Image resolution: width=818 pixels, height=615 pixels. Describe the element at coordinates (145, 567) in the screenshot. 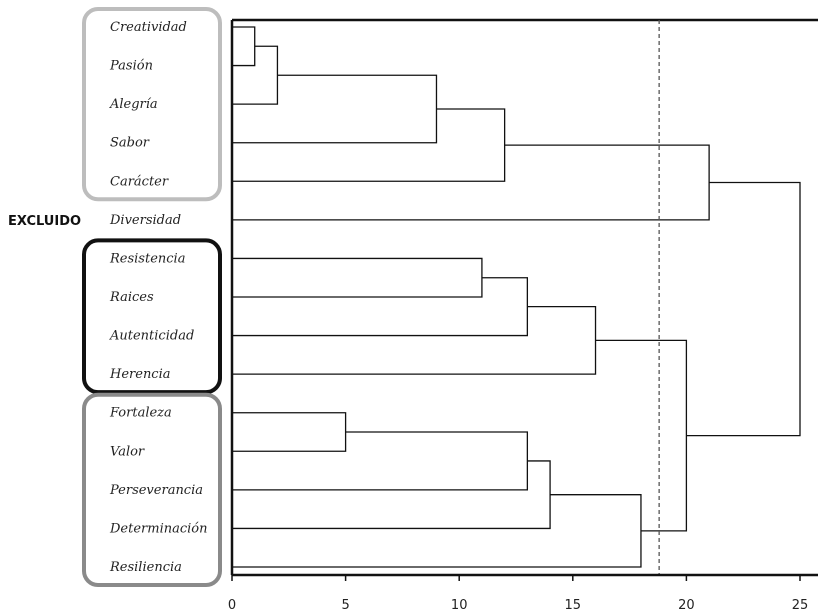

I see `leaf-label: Resiliencia` at that location.